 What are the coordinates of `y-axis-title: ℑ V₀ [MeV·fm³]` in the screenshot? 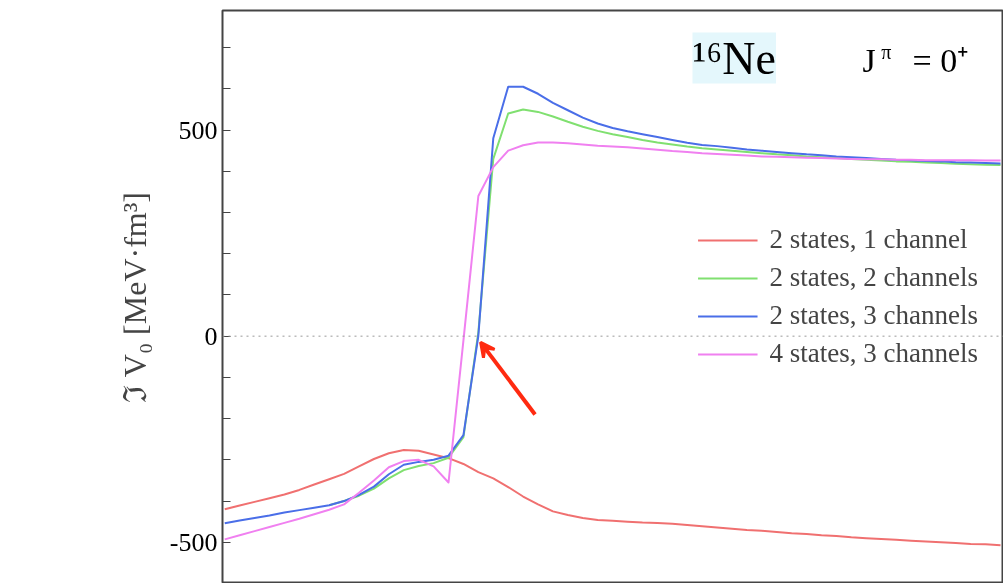 It's located at (134, 297).